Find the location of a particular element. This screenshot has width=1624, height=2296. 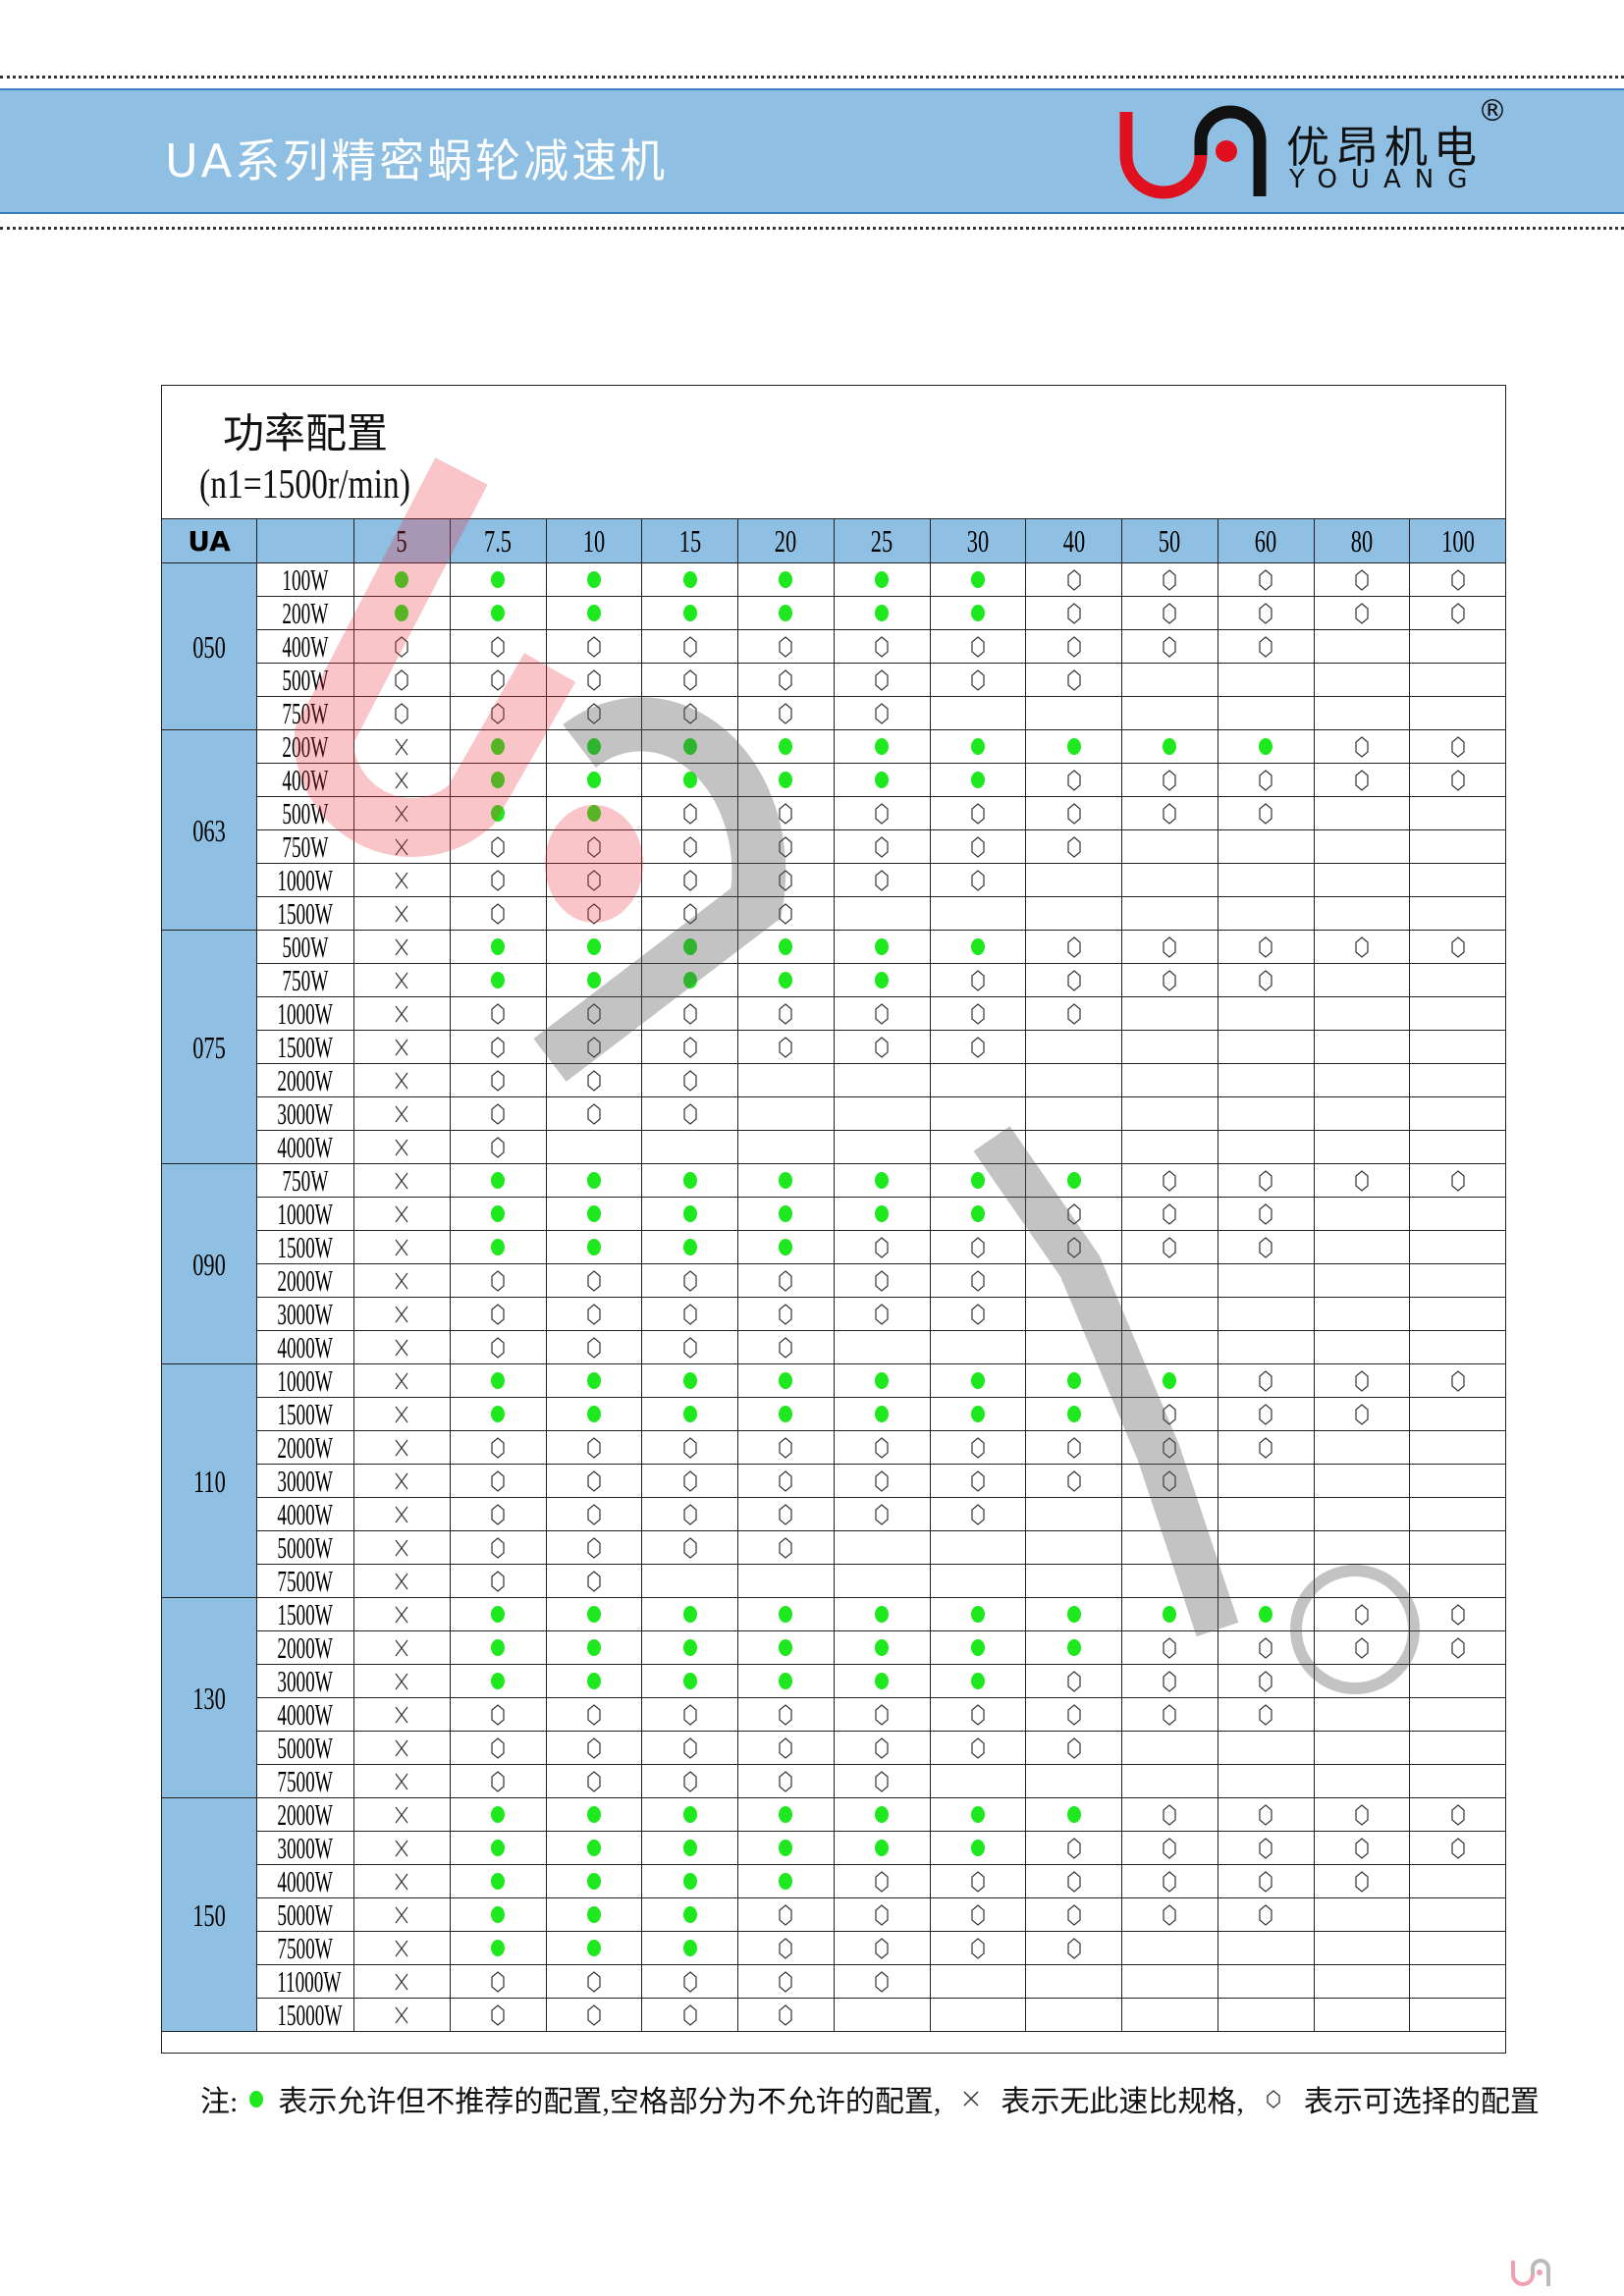

power-label: 4000W is located at coordinates (305, 1714).